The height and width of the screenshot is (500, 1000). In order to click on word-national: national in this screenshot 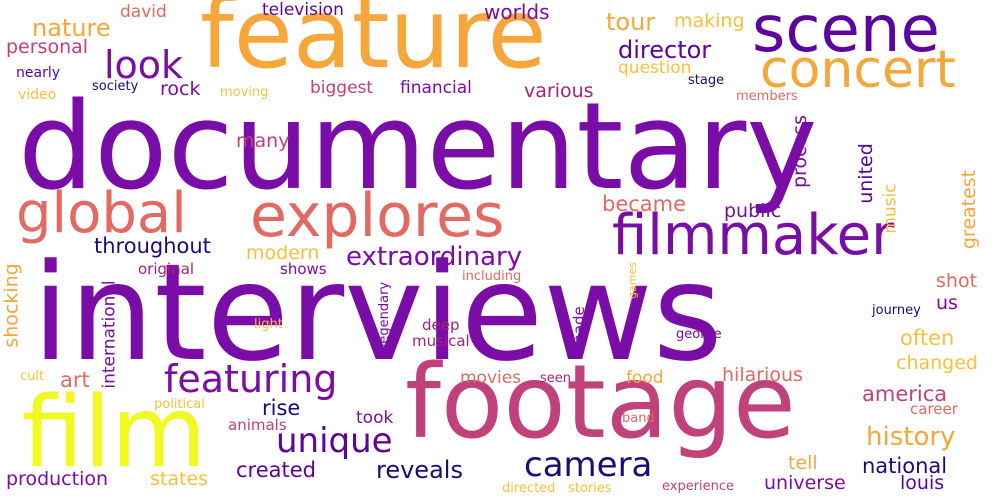, I will do `click(905, 466)`.